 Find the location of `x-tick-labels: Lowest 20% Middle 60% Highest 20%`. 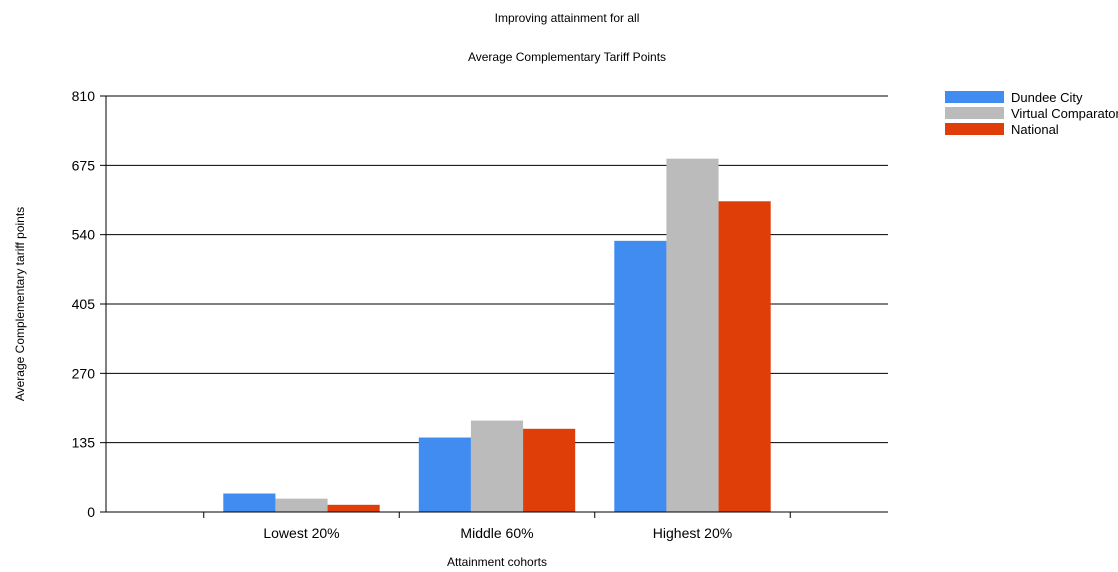

x-tick-labels: Lowest 20% Middle 60% Highest 20% is located at coordinates (497, 533).